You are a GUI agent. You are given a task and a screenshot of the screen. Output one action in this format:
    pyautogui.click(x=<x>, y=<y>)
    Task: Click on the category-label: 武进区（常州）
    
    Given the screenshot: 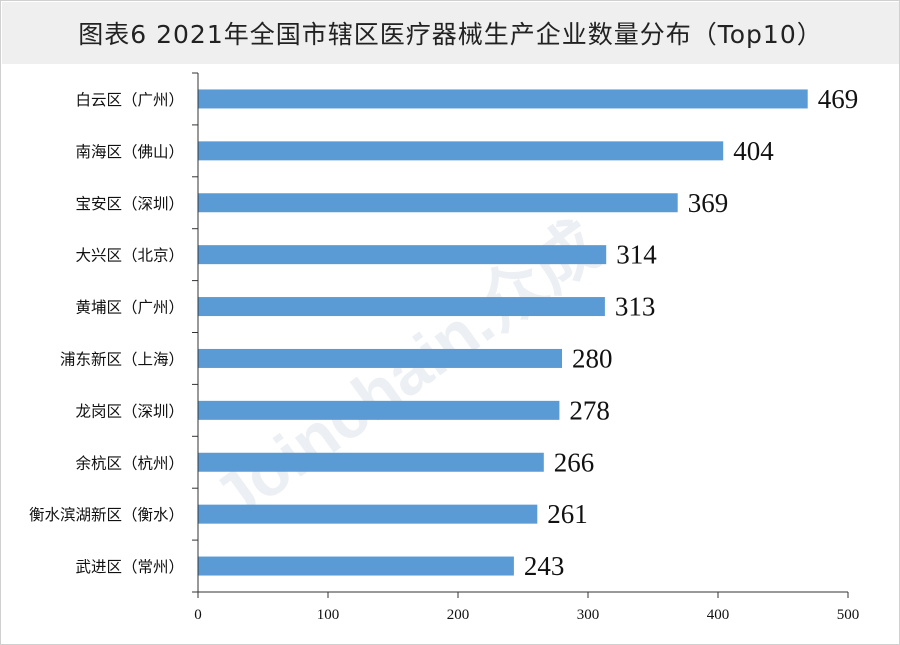 What is the action you would take?
    pyautogui.click(x=129, y=567)
    